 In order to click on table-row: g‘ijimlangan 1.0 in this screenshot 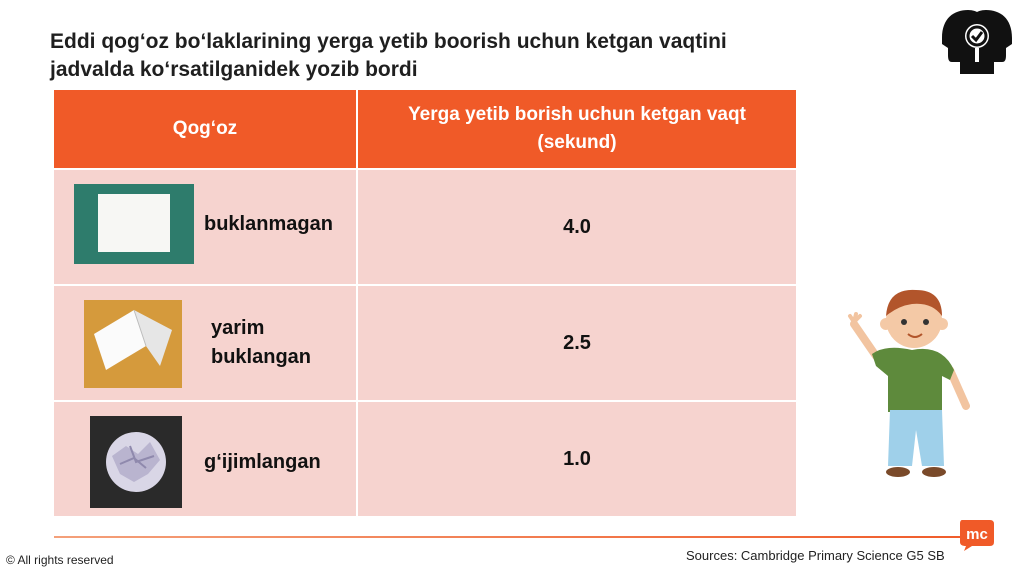, I will do `click(425, 459)`.